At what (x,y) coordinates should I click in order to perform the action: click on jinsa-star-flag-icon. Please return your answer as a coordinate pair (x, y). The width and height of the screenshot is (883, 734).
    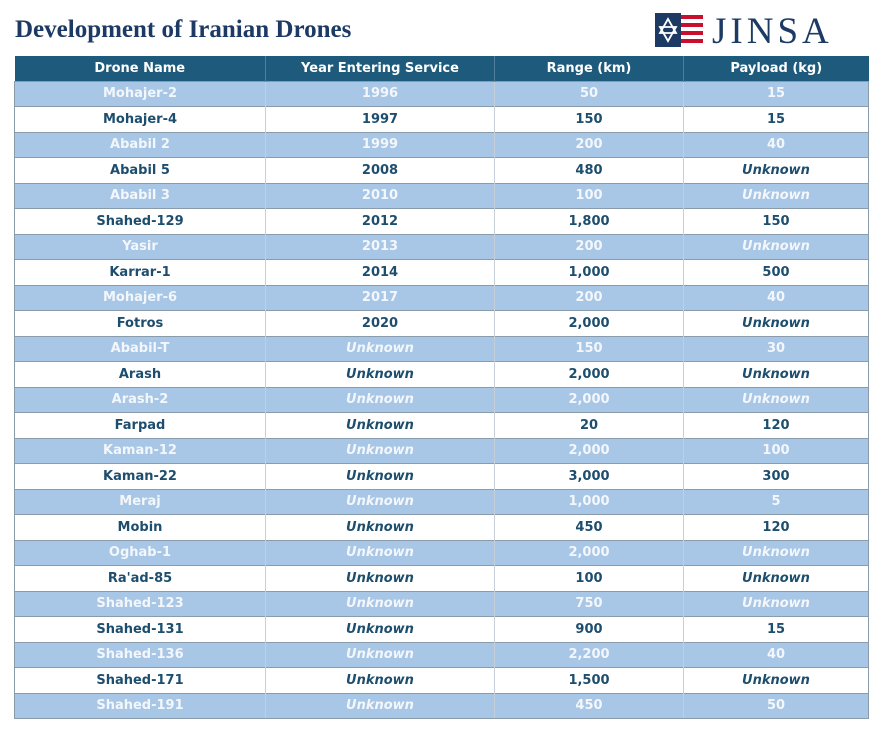
    Looking at the image, I should click on (679, 30).